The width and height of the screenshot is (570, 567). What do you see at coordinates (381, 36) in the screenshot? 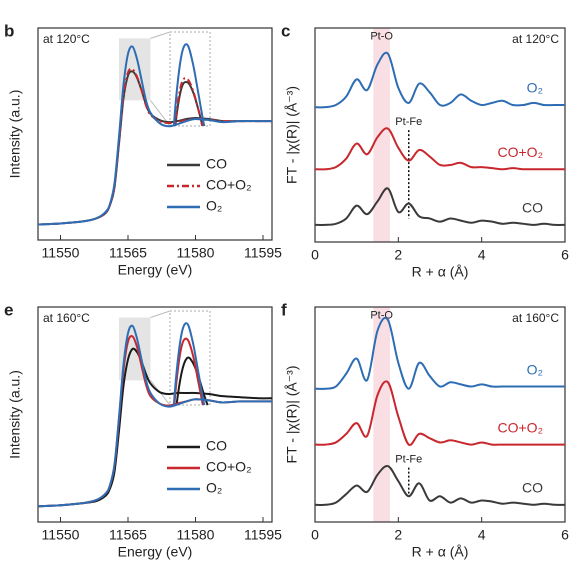
I see `annotation: Pt-O` at bounding box center [381, 36].